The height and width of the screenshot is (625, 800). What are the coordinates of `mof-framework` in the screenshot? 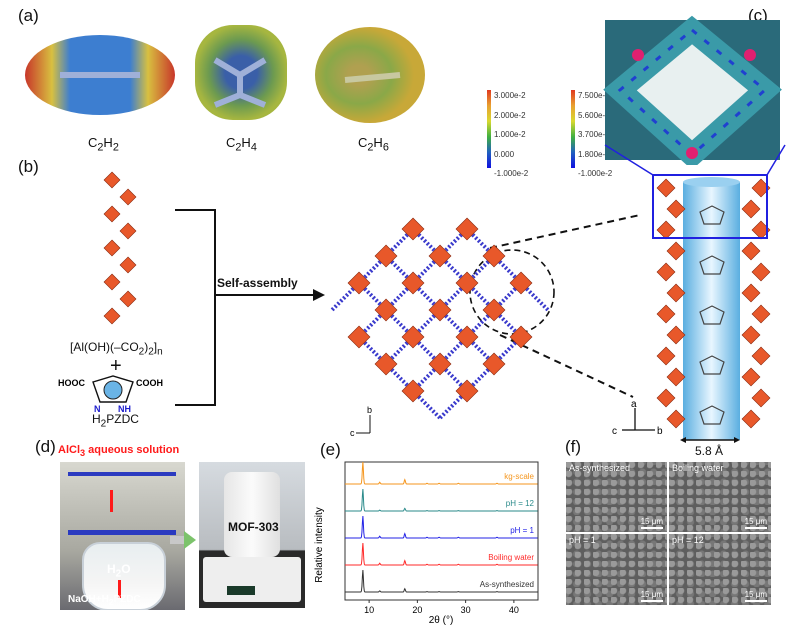 It's located at (440, 318).